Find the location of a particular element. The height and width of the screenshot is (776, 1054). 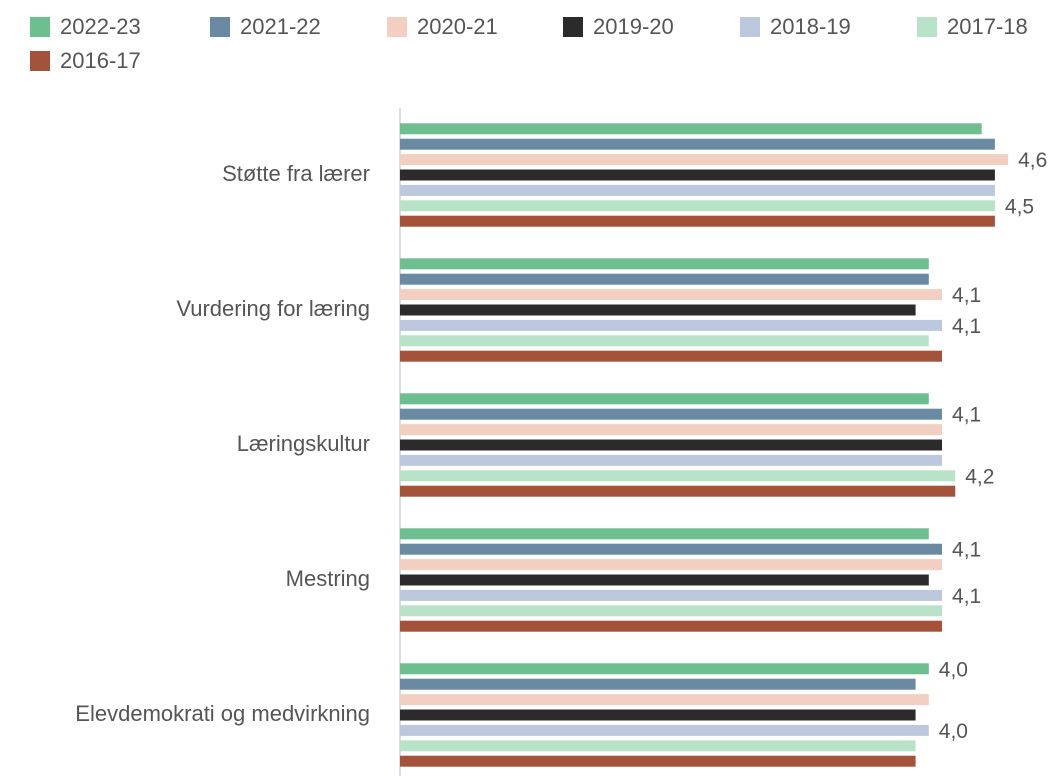

legend-label: 2022-23 is located at coordinates (100, 26).